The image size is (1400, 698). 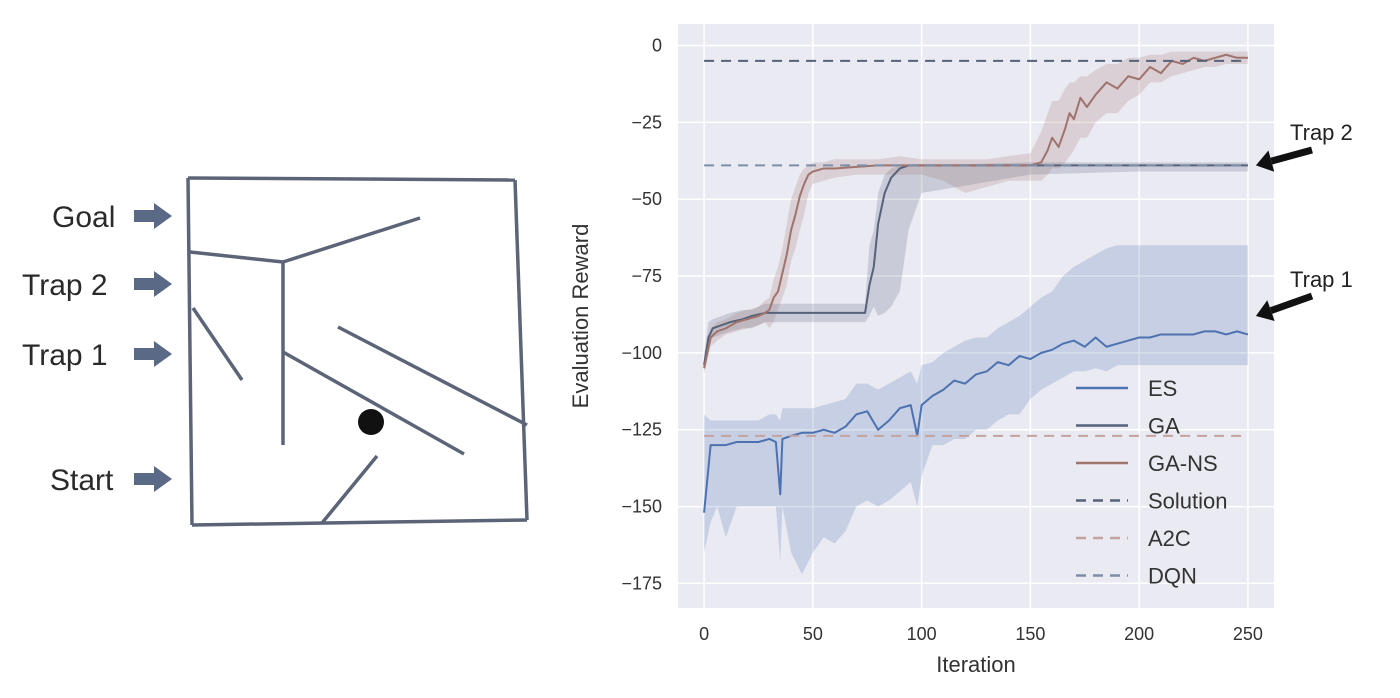 I want to click on maze-wall-right, so click(x=521, y=350).